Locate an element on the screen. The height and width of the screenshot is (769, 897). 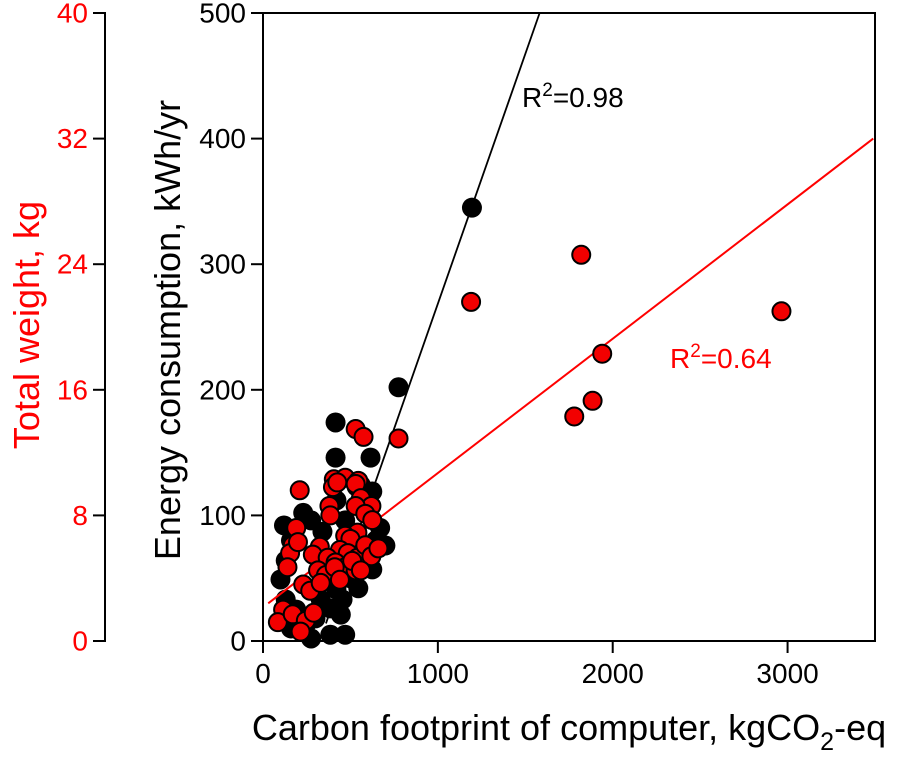
r-squared-black-value: =0.98 is located at coordinates (588, 97).